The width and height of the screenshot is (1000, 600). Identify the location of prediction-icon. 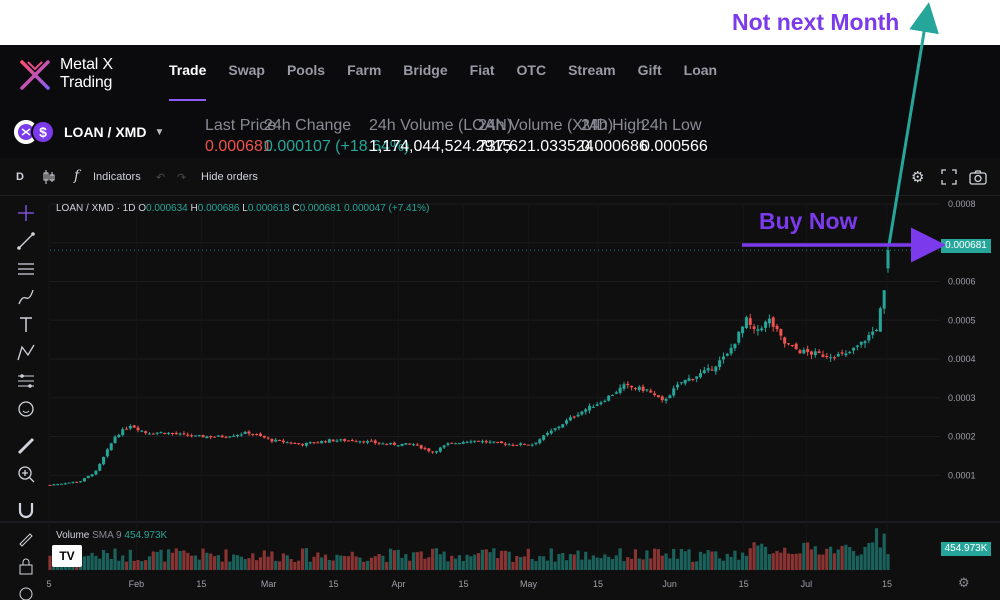
(26, 381).